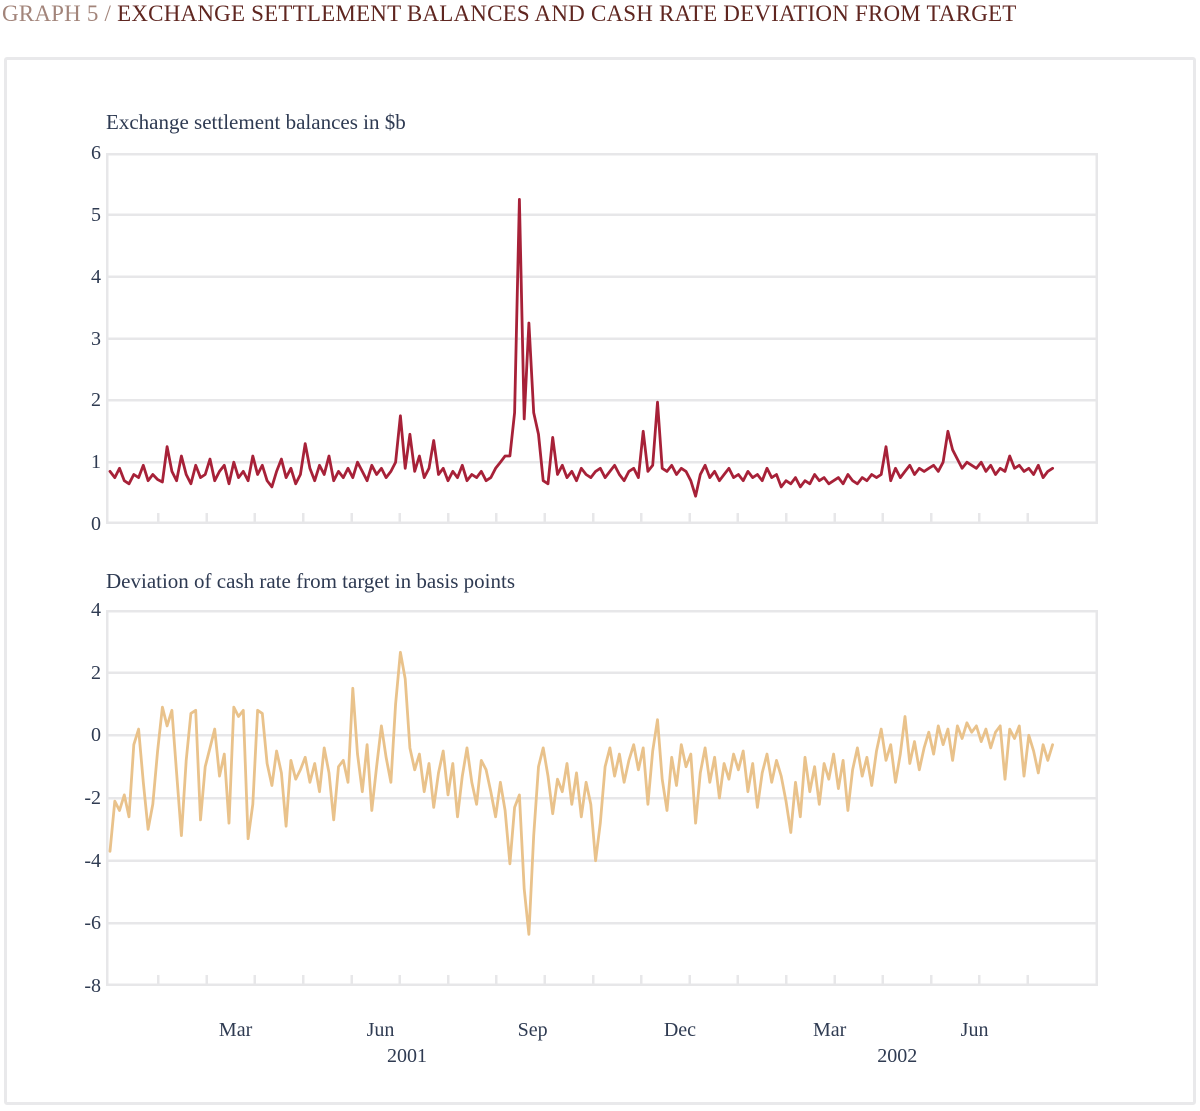  I want to click on y-tick-label: 5, so click(96, 214).